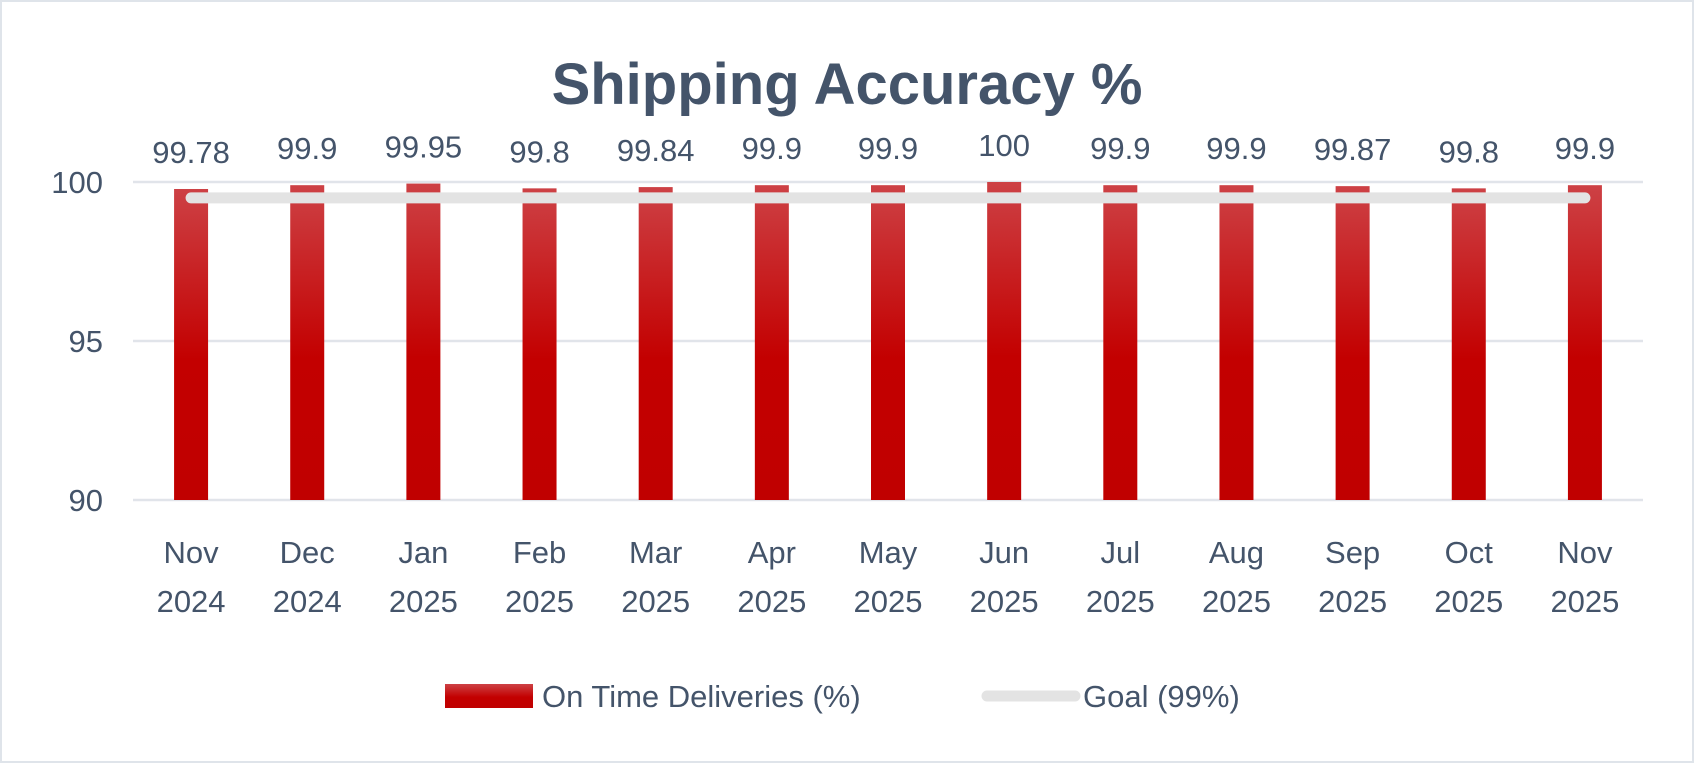  I want to click on x-tick-label-month: Apr, so click(772, 552).